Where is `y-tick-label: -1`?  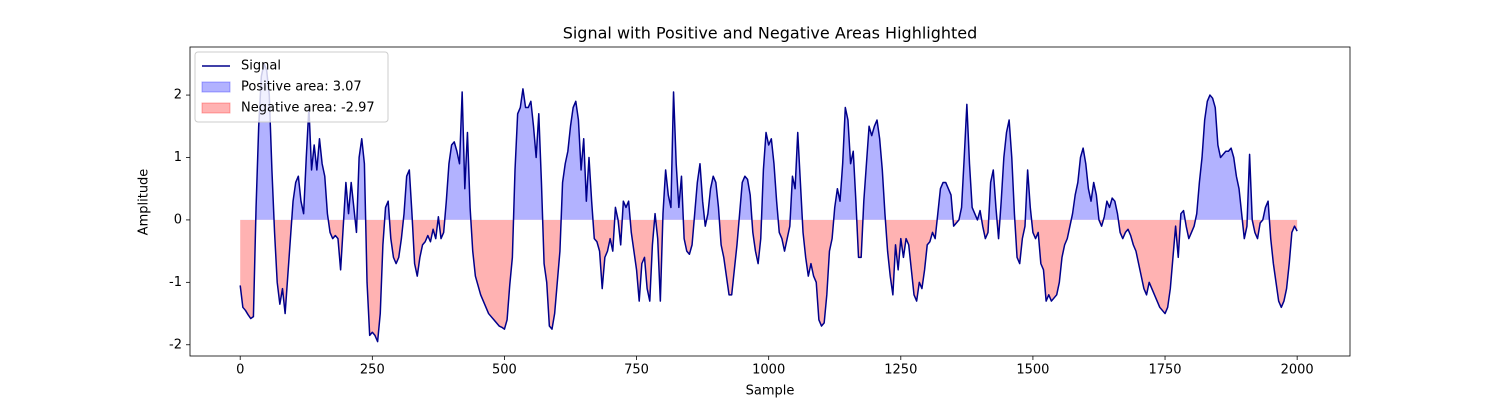 y-tick-label: -1 is located at coordinates (175, 282).